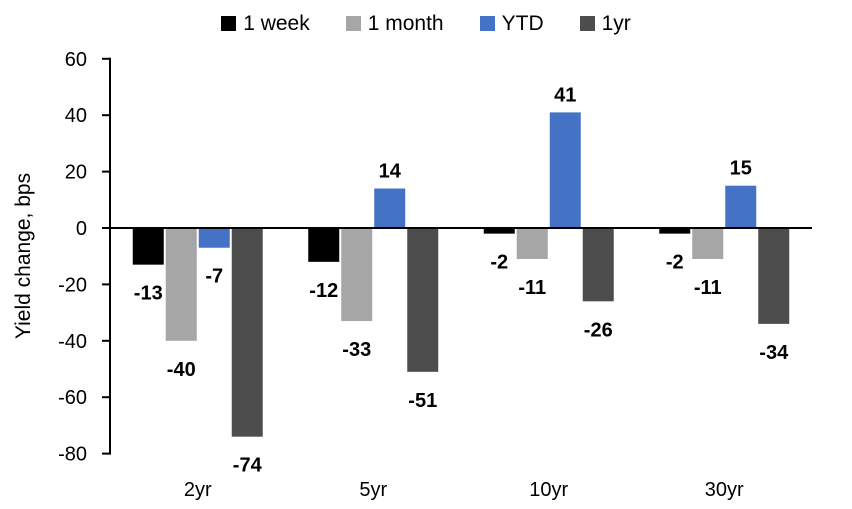 The height and width of the screenshot is (509, 852). I want to click on bar-value-label: -33, so click(356, 350).